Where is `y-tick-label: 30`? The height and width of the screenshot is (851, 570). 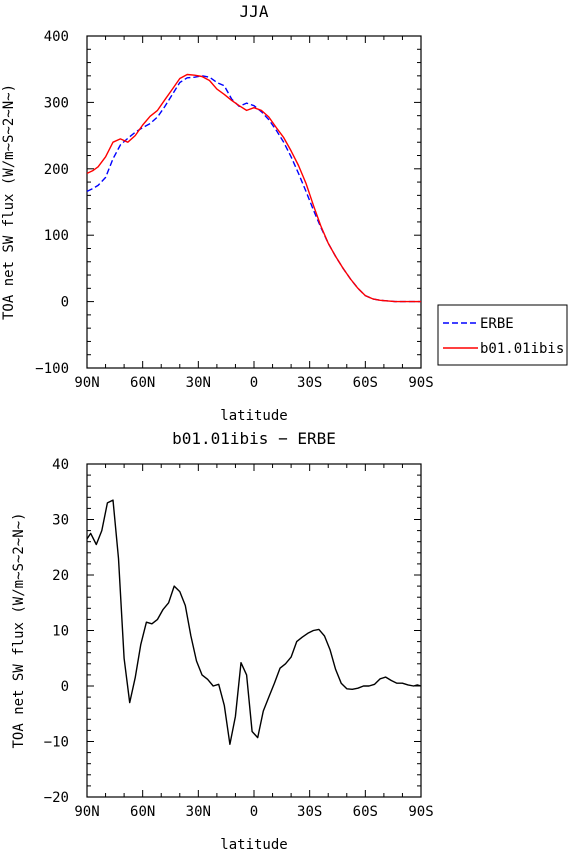 y-tick-label: 30 is located at coordinates (60, 521).